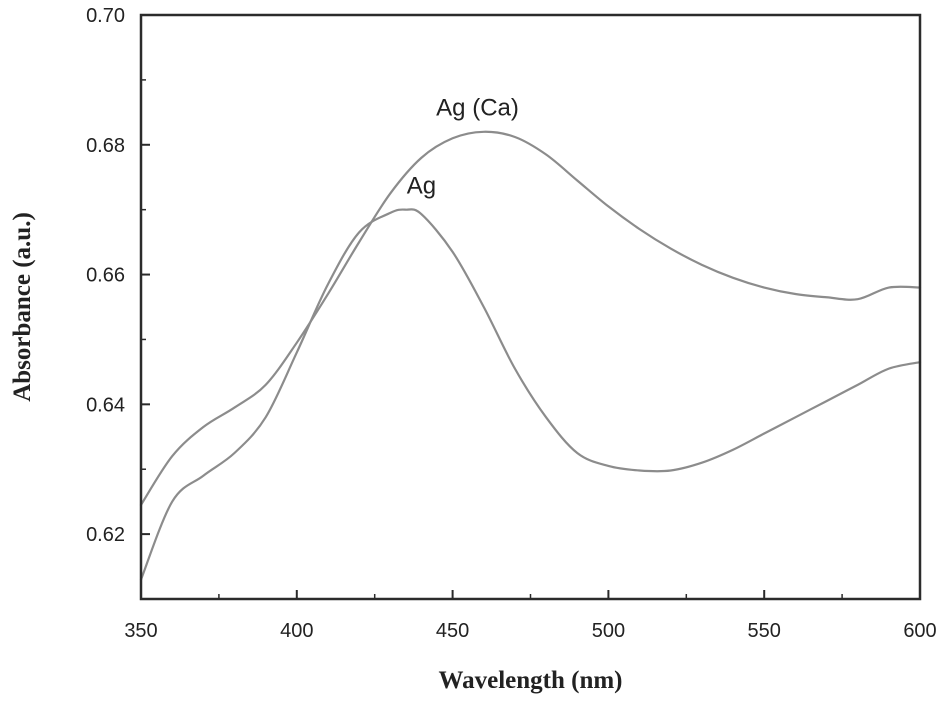 The width and height of the screenshot is (945, 701). What do you see at coordinates (530, 680) in the screenshot?
I see `x-axis-title: Wavelength (nm)` at bounding box center [530, 680].